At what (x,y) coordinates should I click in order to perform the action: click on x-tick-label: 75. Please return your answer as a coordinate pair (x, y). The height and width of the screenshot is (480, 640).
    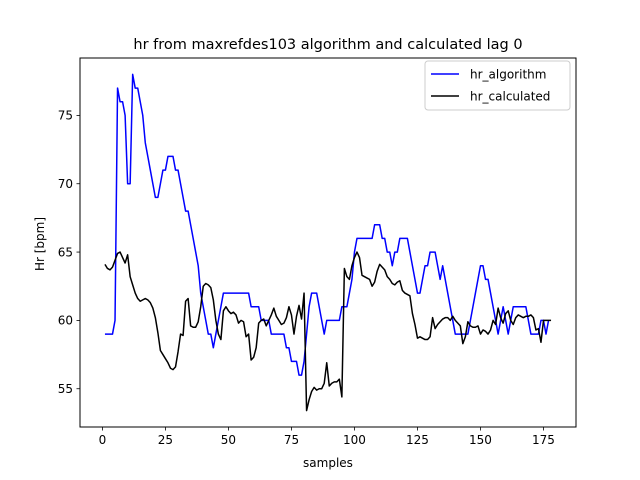
    Looking at the image, I should click on (291, 440).